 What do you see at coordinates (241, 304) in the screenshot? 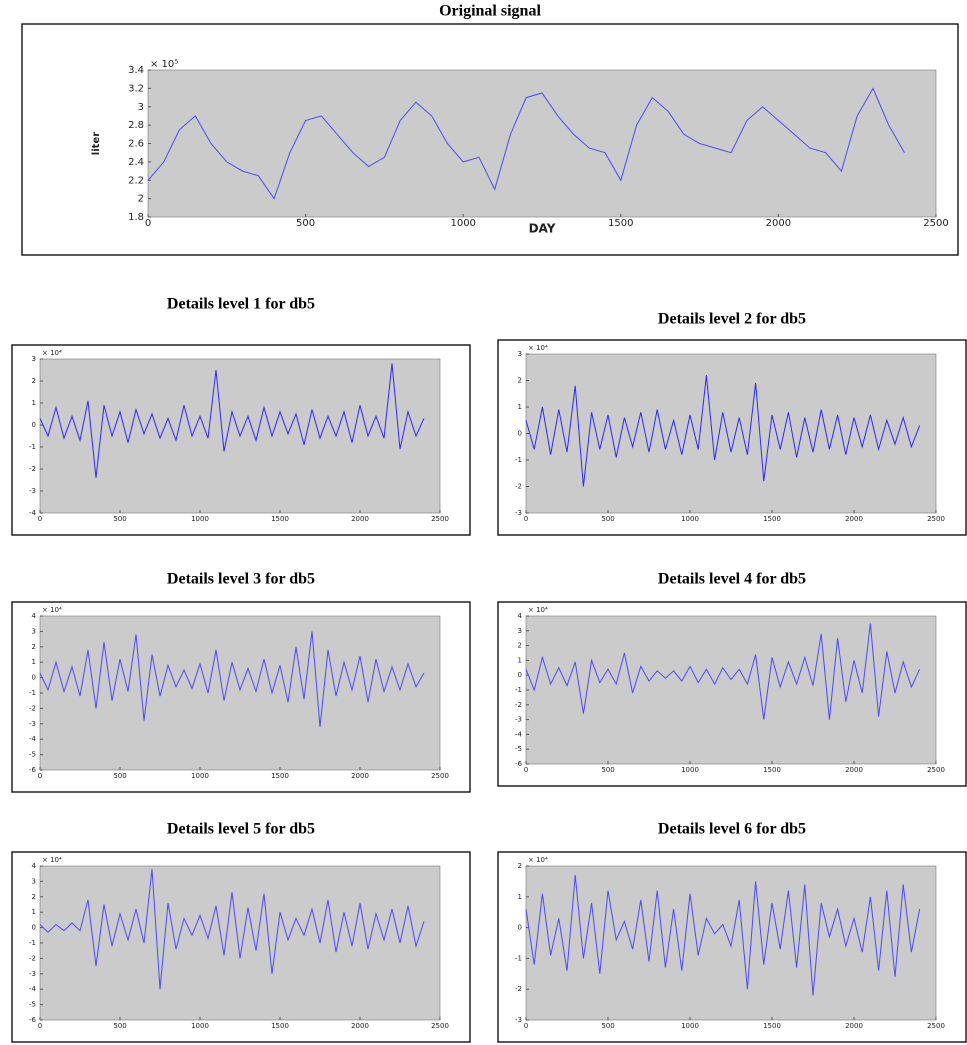
I see `chart-title: Details level 1 for db5` at bounding box center [241, 304].